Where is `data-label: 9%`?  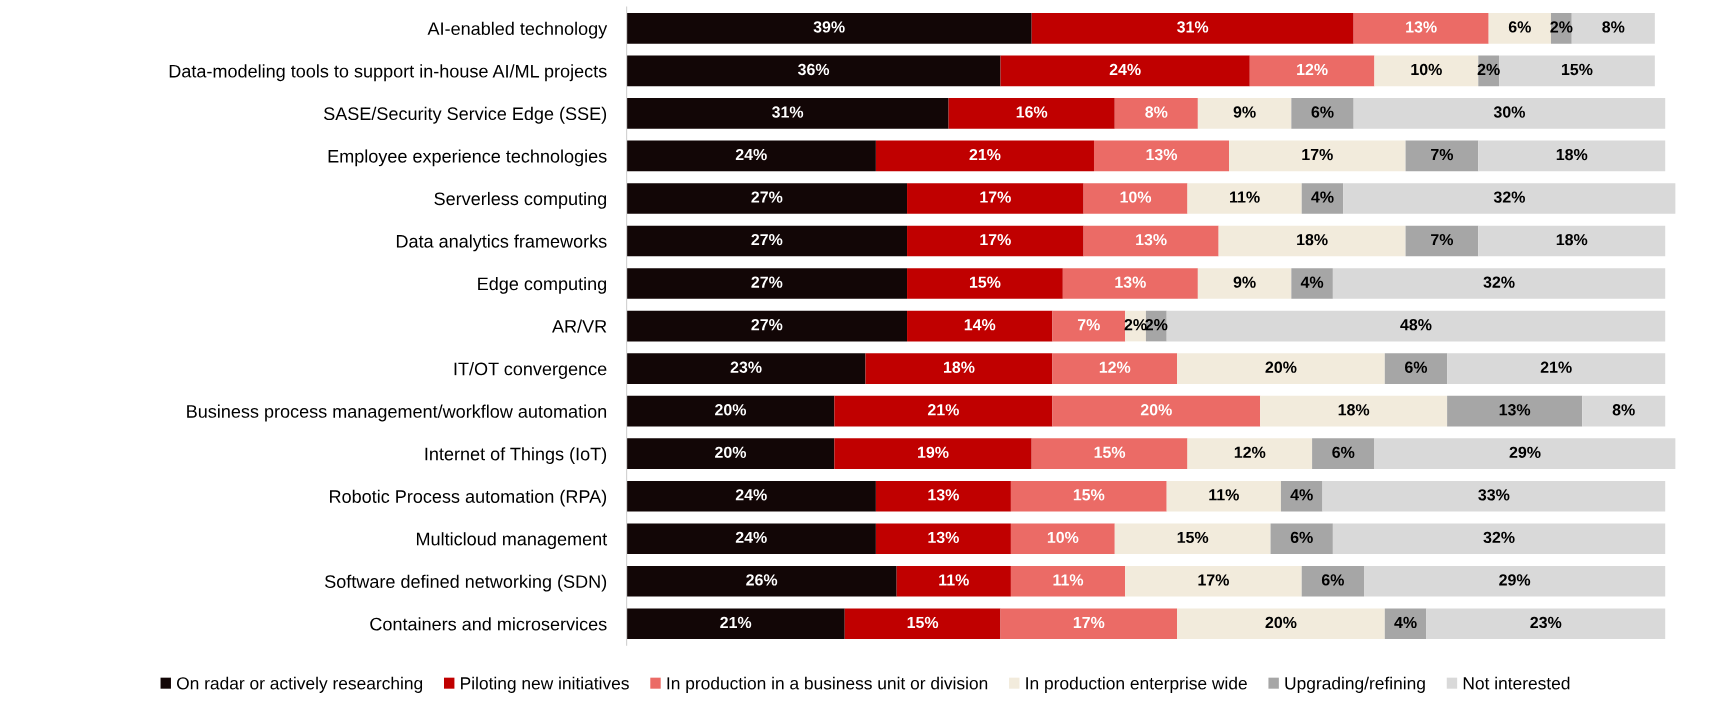 data-label: 9% is located at coordinates (1244, 282).